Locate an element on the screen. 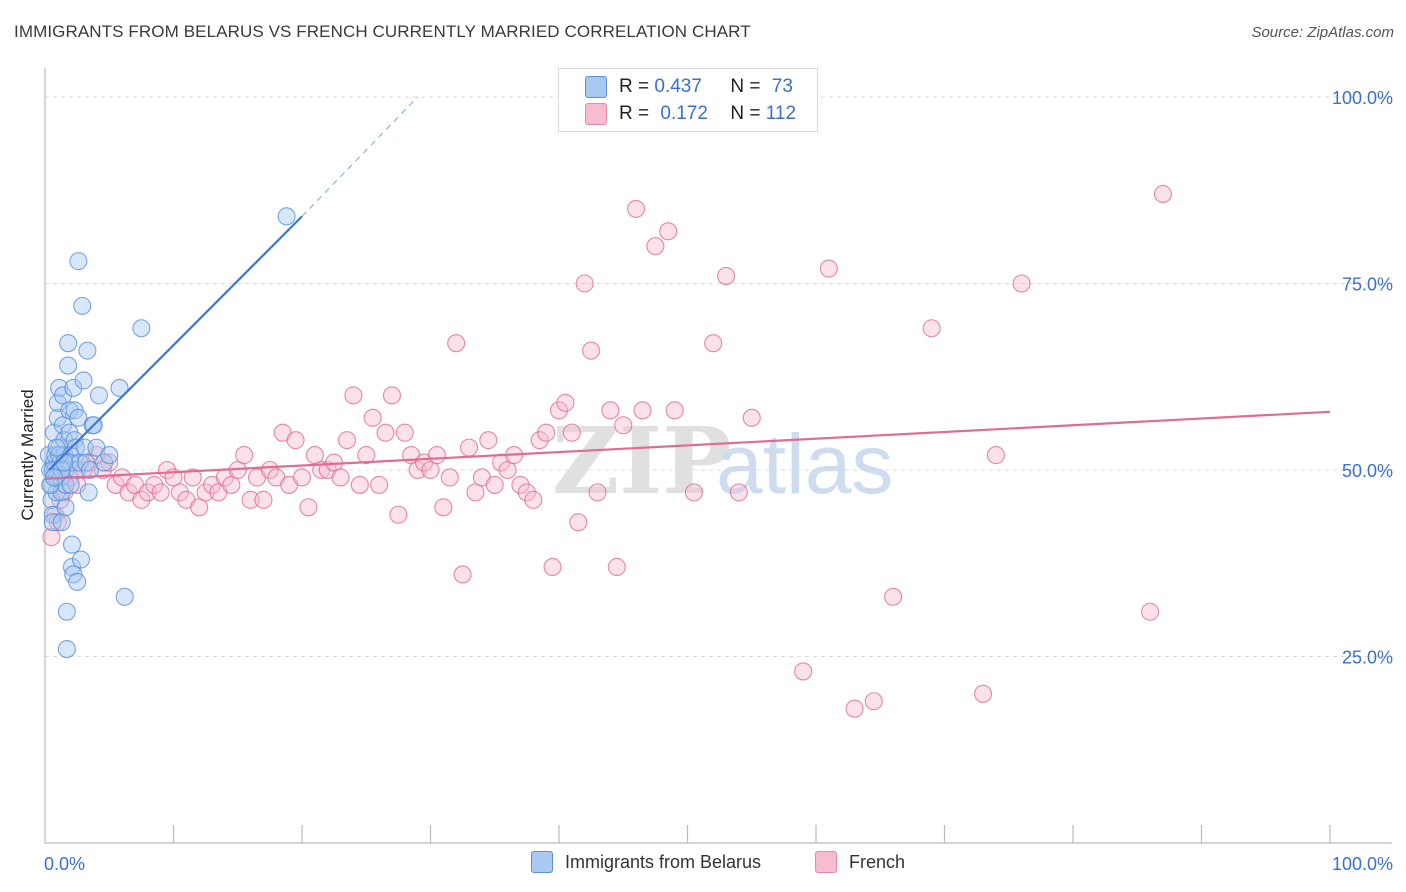 The image size is (1406, 892). series-belarus-points is located at coordinates (167, 433).